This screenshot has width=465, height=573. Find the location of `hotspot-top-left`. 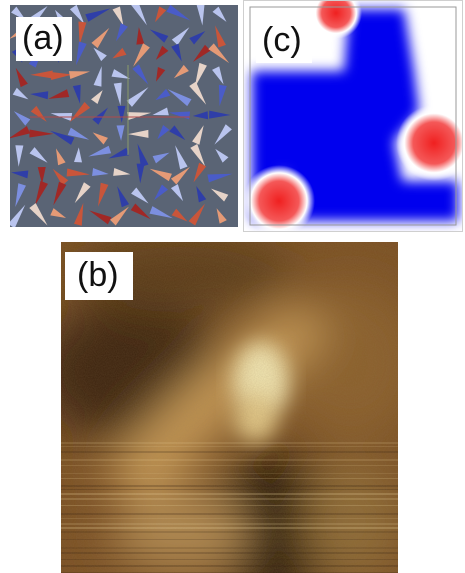

hotspot-top-left is located at coordinates (336, 20).